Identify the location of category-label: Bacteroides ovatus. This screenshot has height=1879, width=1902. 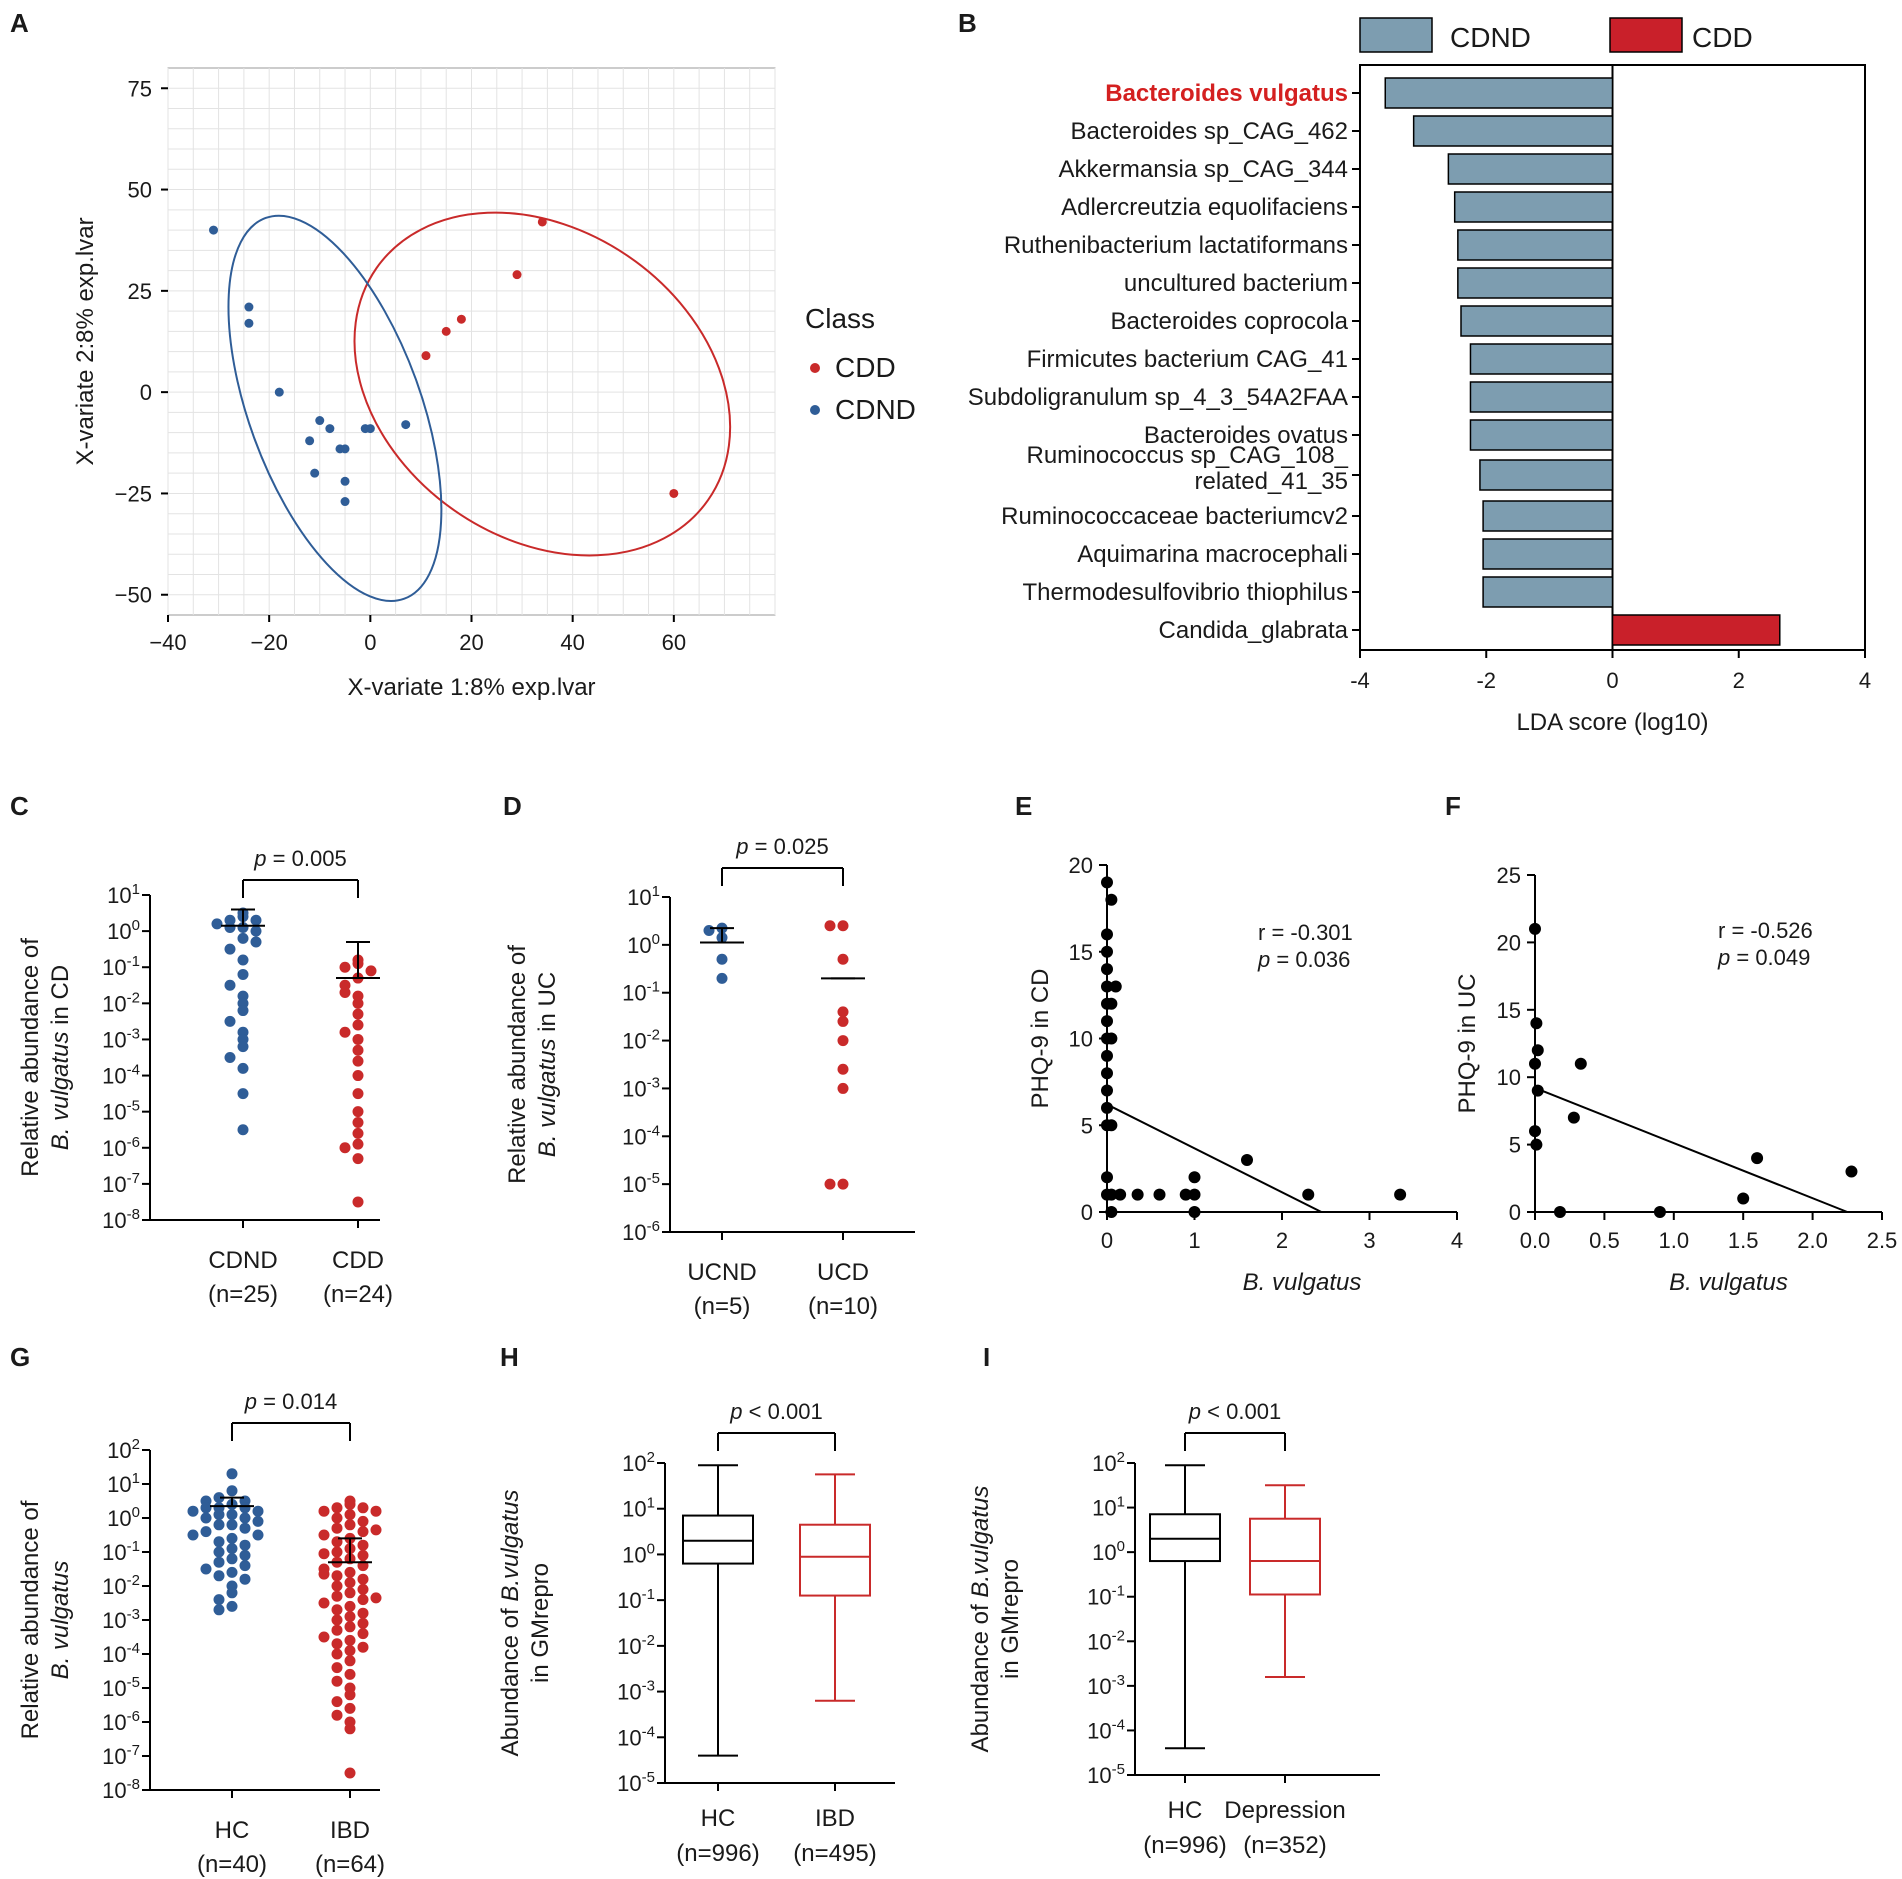
(1246, 435).